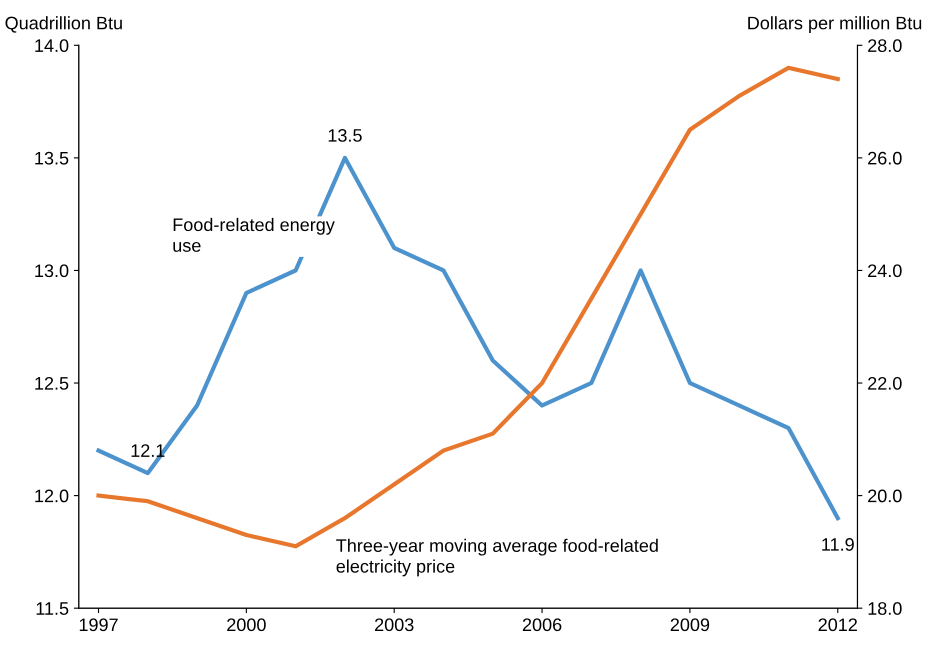 This screenshot has width=927, height=647. Describe the element at coordinates (99, 625) in the screenshot. I see `x-tick-label: 1997` at that location.